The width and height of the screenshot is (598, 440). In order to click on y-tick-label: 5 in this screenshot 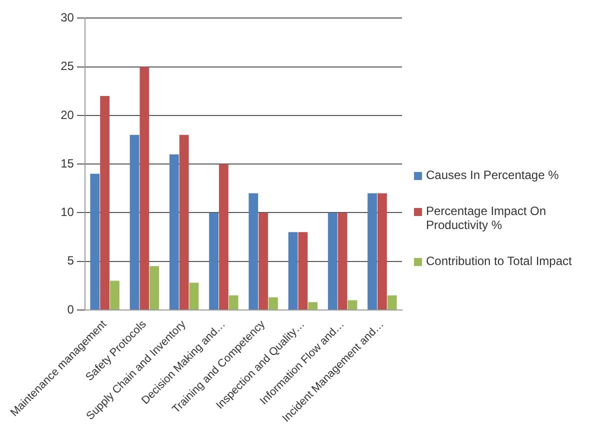, I will do `click(70, 261)`.